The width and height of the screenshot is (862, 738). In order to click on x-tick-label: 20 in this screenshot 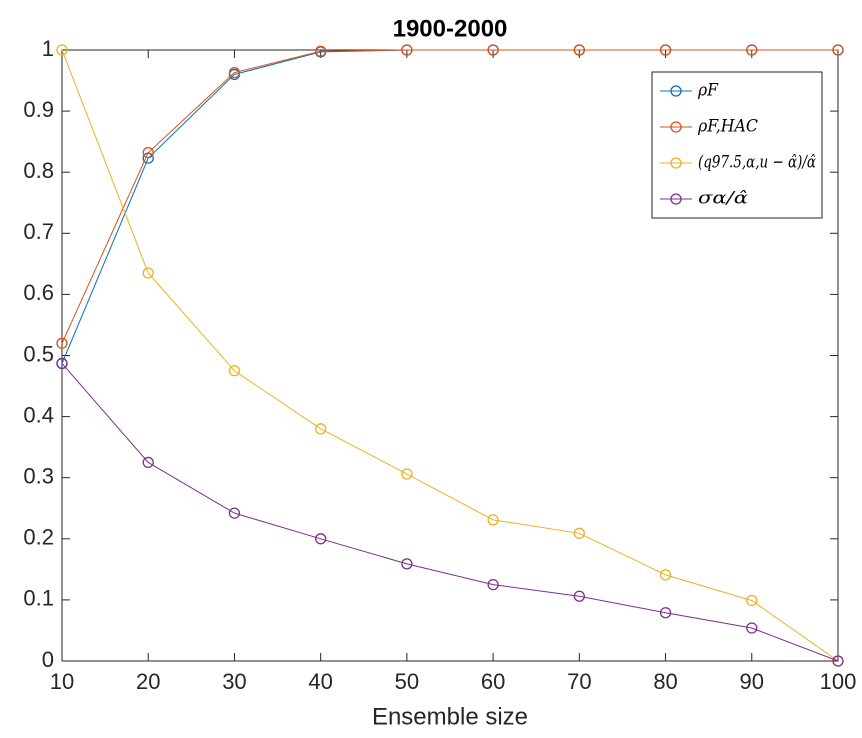, I will do `click(148, 681)`.